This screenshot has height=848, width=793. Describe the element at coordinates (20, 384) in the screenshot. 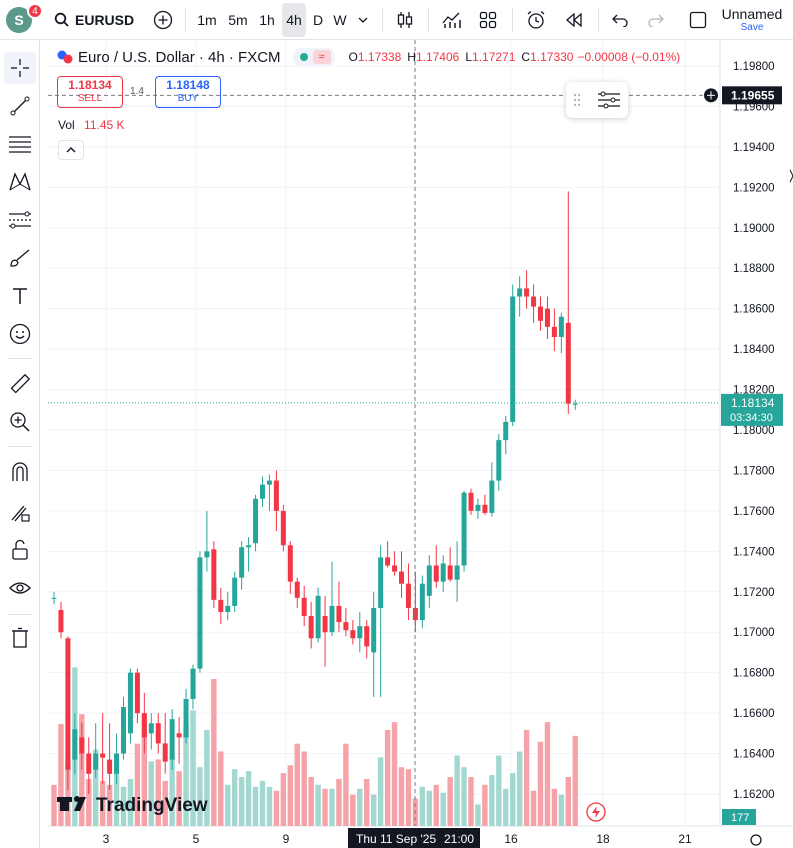

I see `measure-tool` at that location.